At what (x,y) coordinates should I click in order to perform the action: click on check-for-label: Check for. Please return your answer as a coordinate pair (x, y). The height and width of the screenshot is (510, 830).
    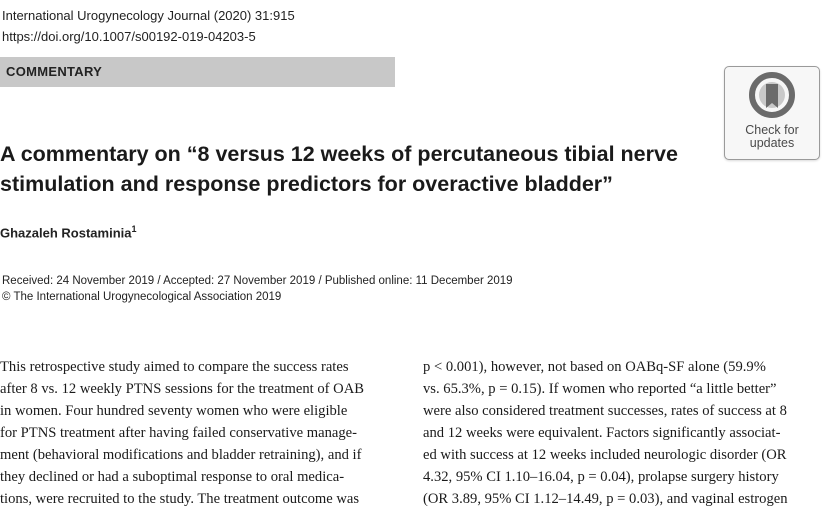
    Looking at the image, I should click on (772, 130).